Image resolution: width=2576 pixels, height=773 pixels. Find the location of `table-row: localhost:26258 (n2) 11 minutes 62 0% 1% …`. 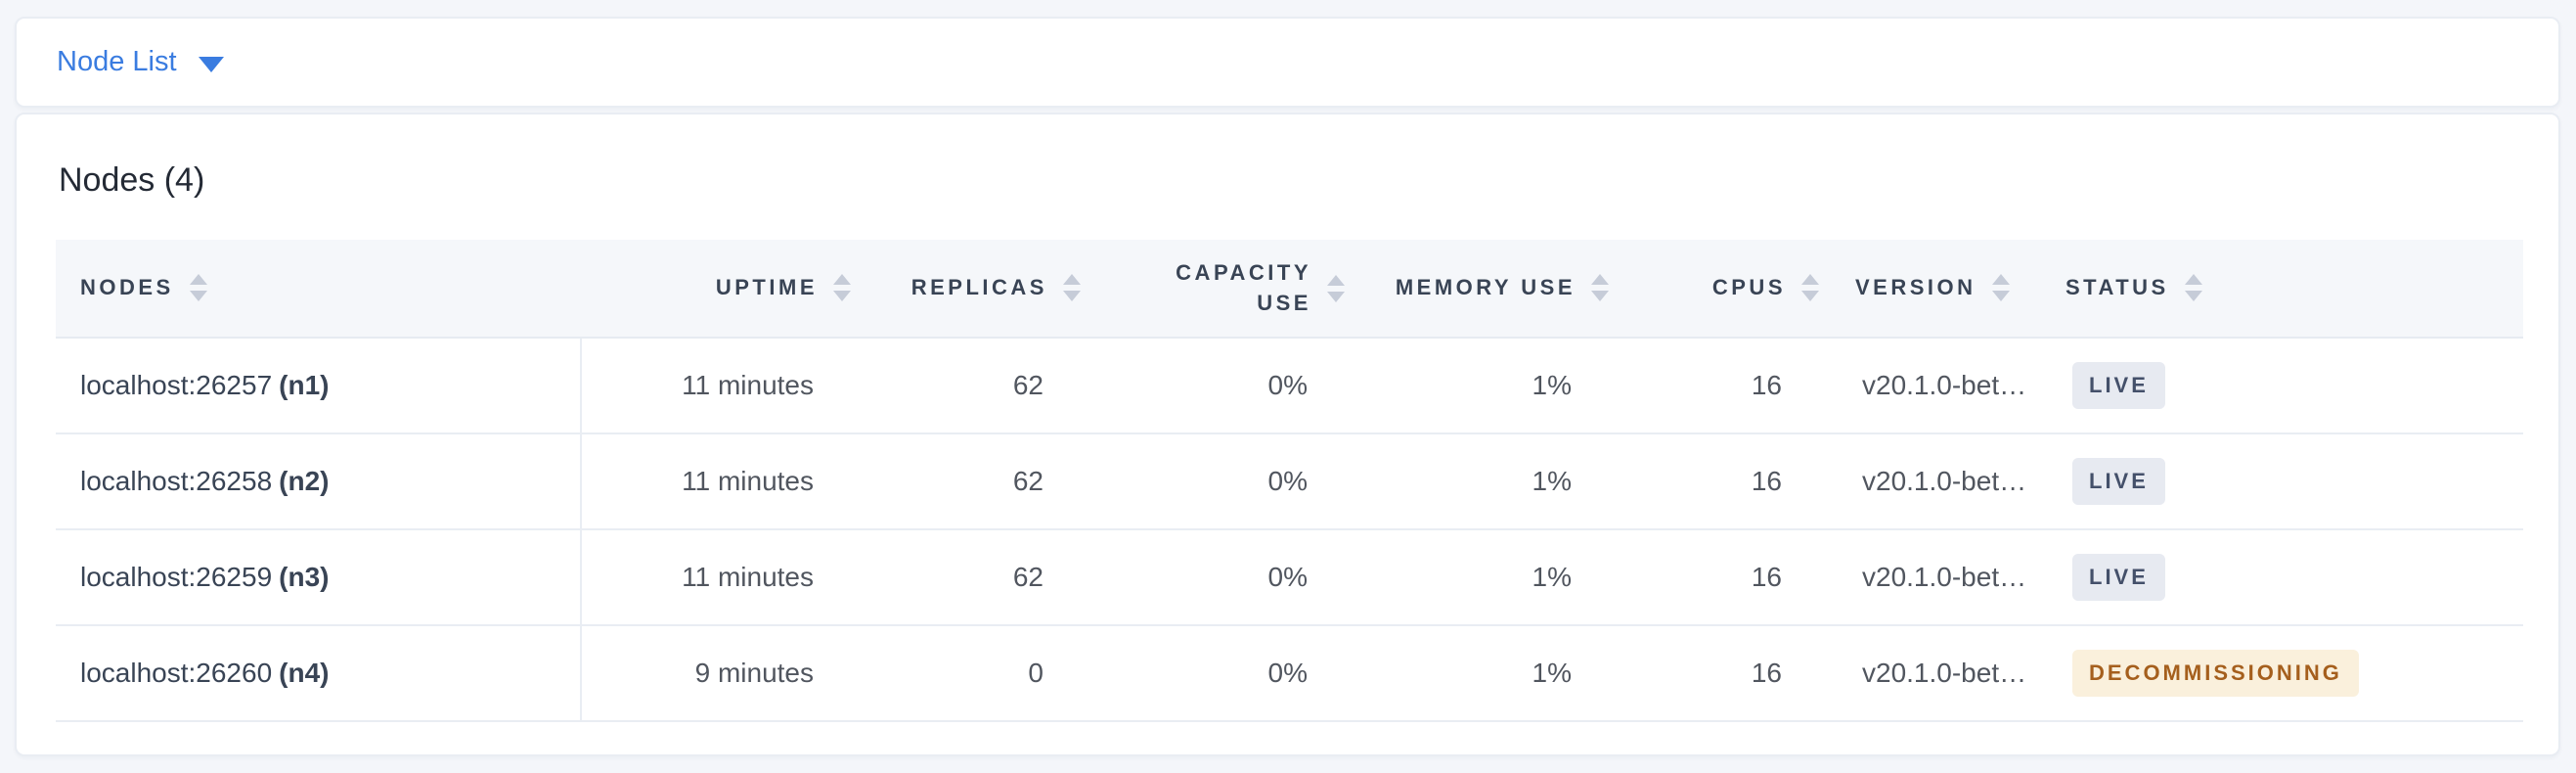

table-row: localhost:26258 (n2) 11 minutes 62 0% 1% … is located at coordinates (1289, 481).